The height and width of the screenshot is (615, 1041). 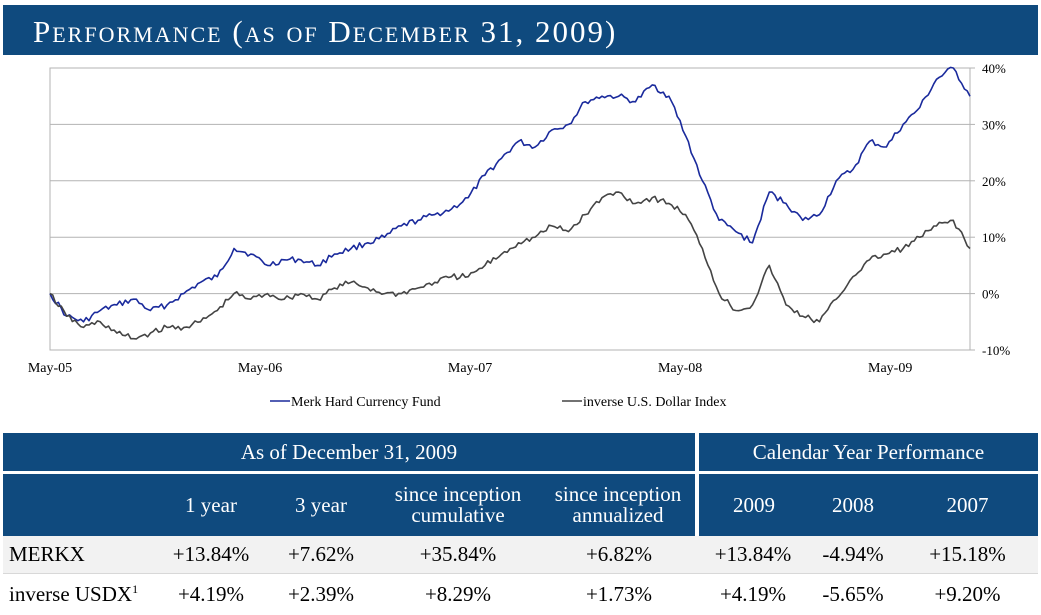 I want to click on y-tick-label: 30%, so click(x=994, y=124).